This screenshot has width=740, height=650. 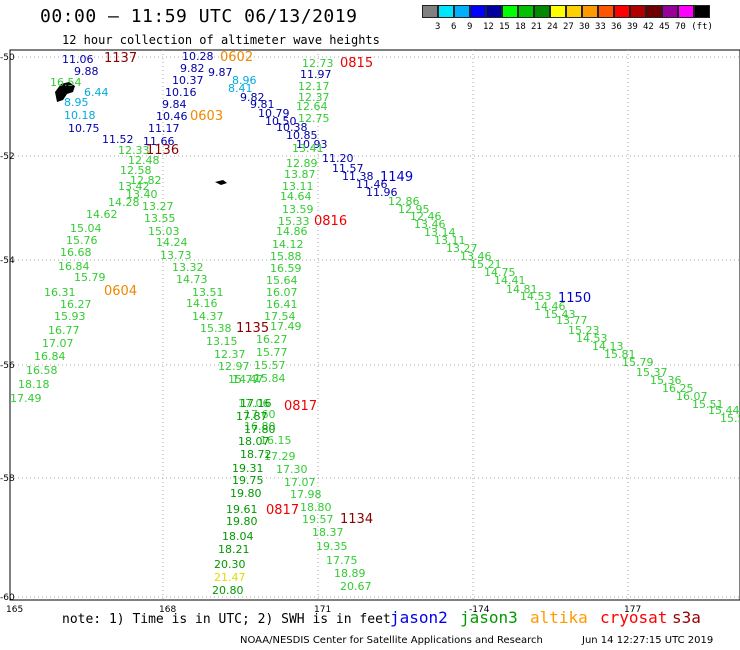 What do you see at coordinates (550, 306) in the screenshot?
I see `wave-height-label: 14.46` at bounding box center [550, 306].